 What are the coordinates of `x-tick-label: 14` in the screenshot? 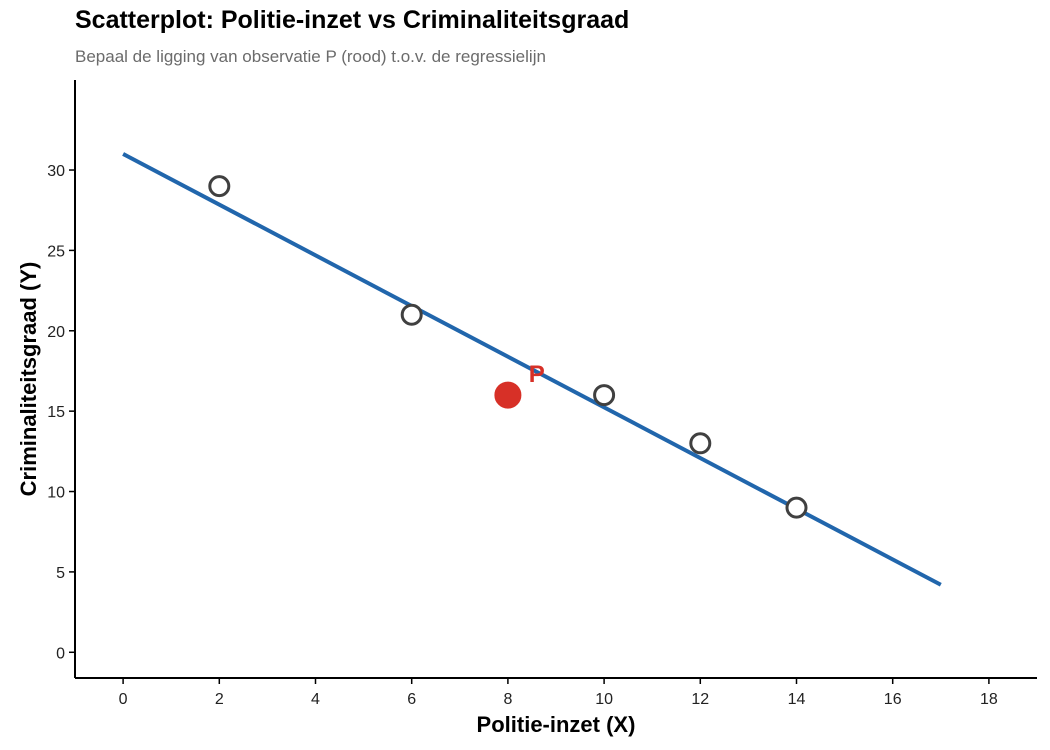 It's located at (797, 699).